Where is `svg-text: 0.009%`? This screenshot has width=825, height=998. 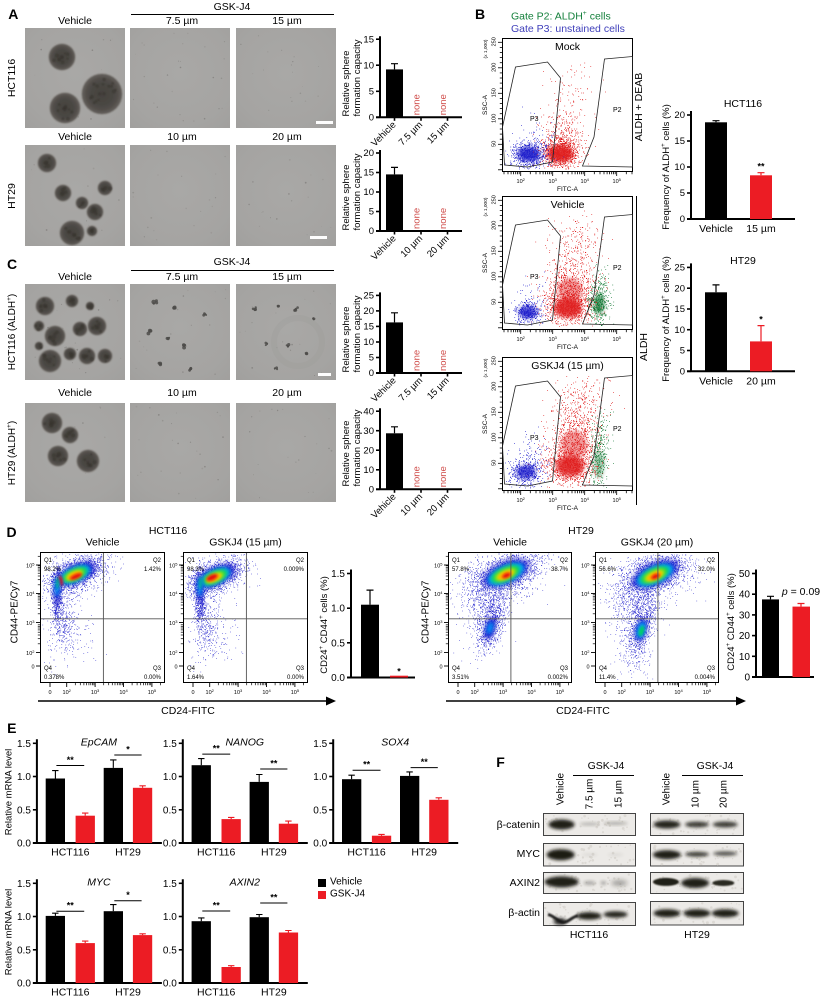 svg-text: 0.009% is located at coordinates (294, 570).